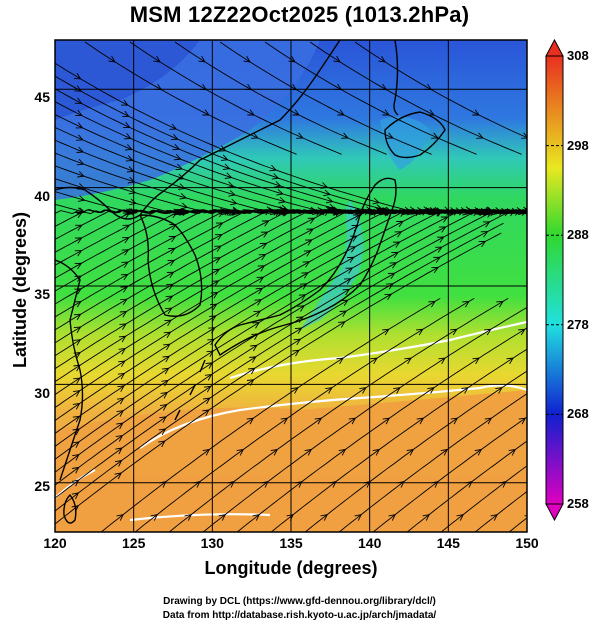 The image size is (599, 625). I want to click on x-tick-label: 130, so click(212, 543).